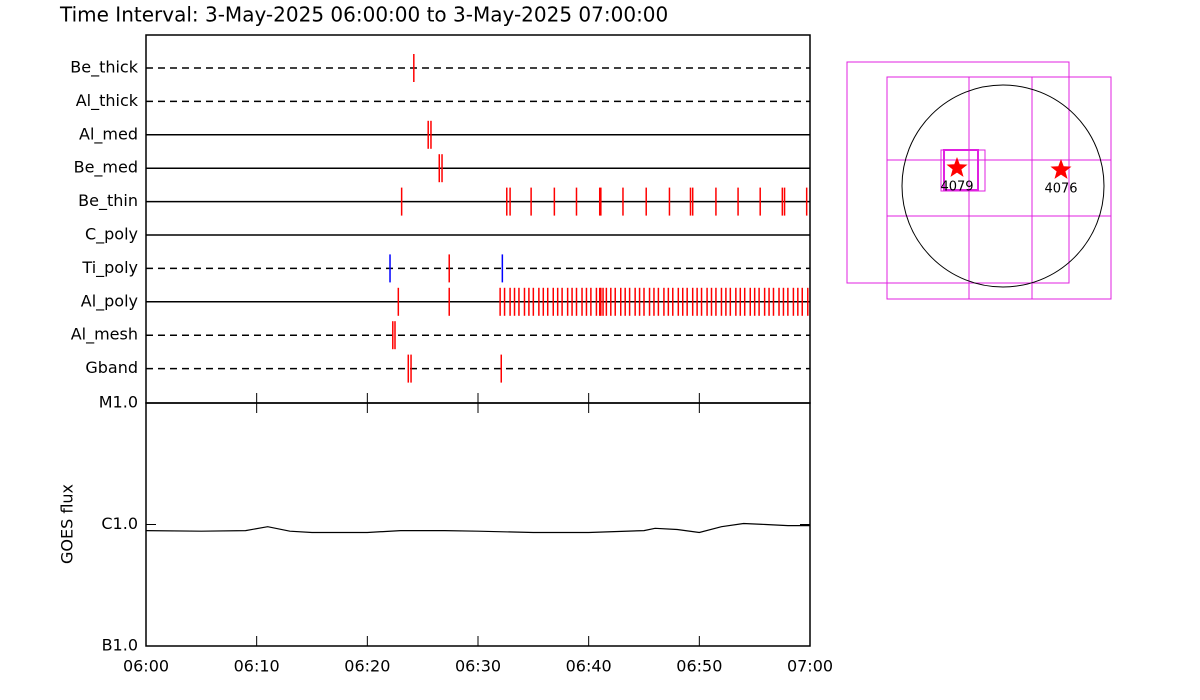 The image size is (1200, 700). I want to click on active-region-label: 4079, so click(956, 187).